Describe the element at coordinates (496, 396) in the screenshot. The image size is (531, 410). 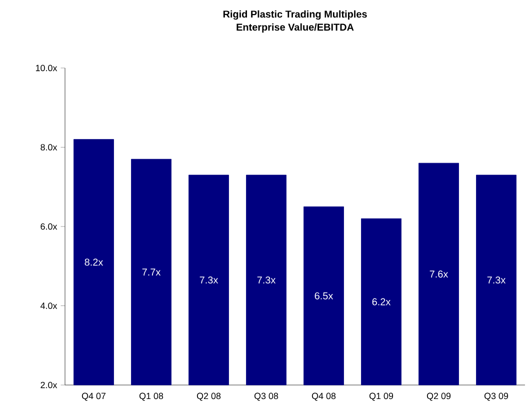
I see `x-tick-label: Q3 09` at that location.